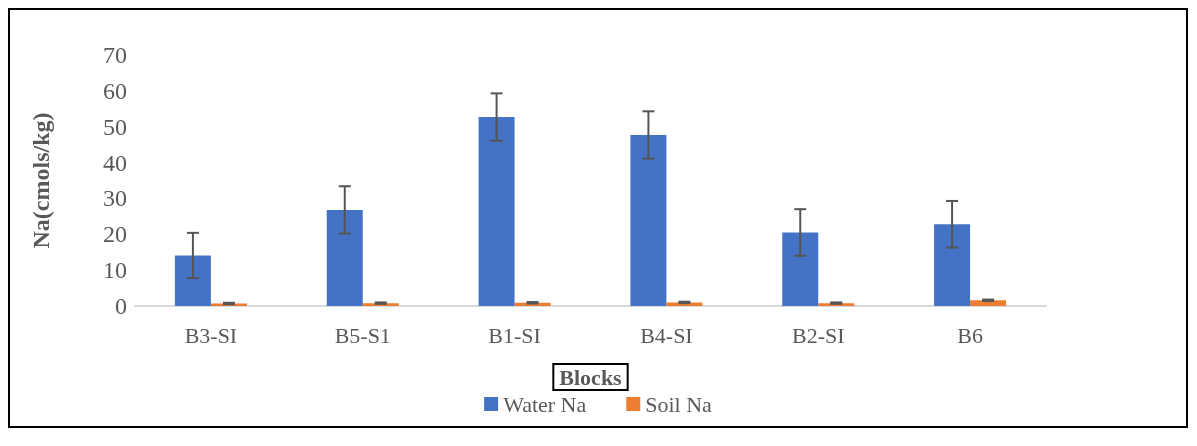 This screenshot has width=1197, height=446. Describe the element at coordinates (115, 234) in the screenshot. I see `y-tick-label: 20` at that location.